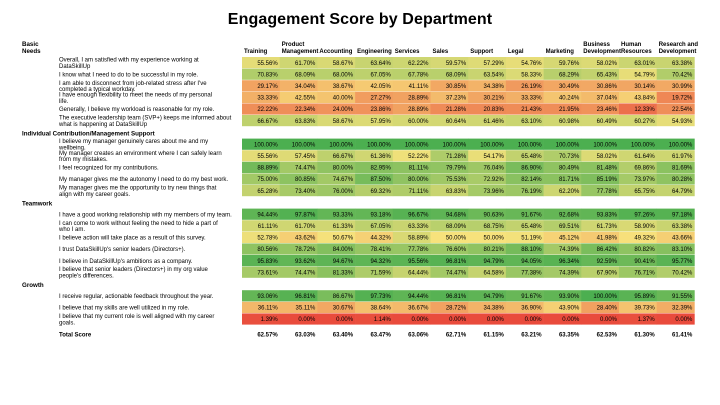  Describe the element at coordinates (418, 273) in the screenshot. I see `cell-value: 64.44%` at that location.